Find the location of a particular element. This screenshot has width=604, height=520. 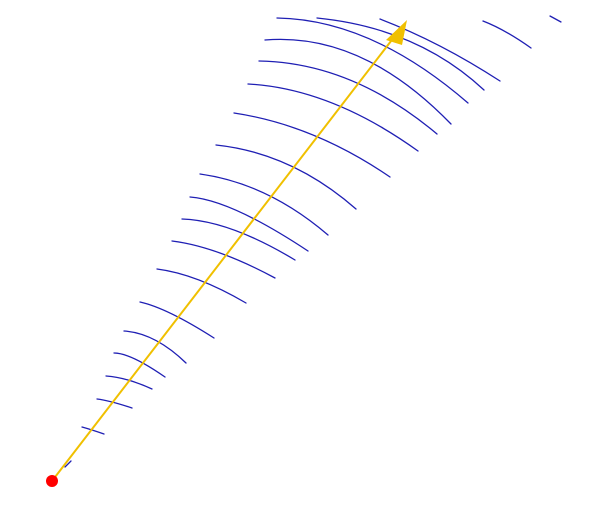

ray-arrowhead is located at coordinates (396, 32).